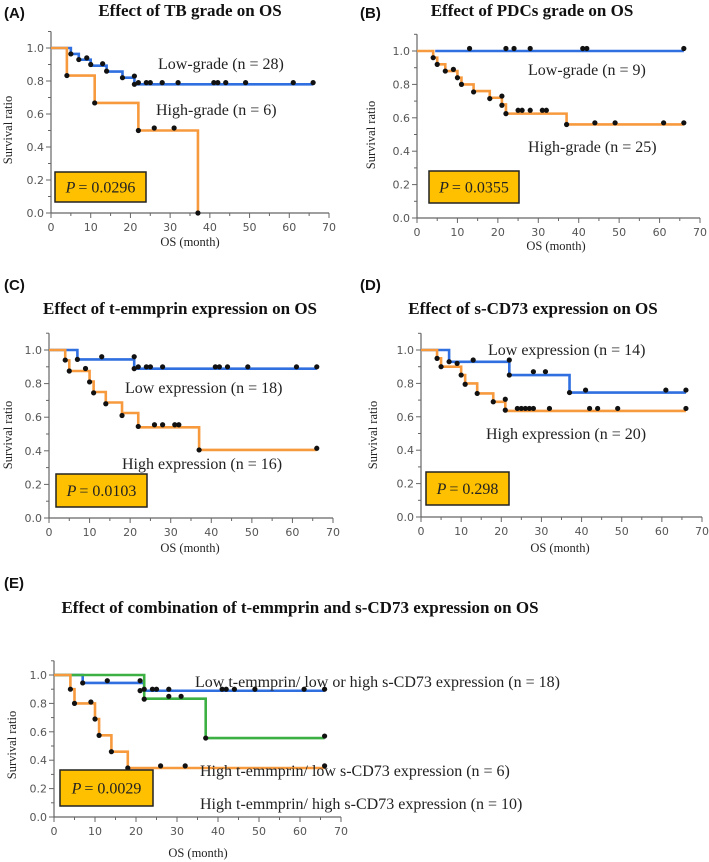 The image size is (709, 862). Describe the element at coordinates (402, 218) in the screenshot. I see `y-tick-label: 0.0` at that location.